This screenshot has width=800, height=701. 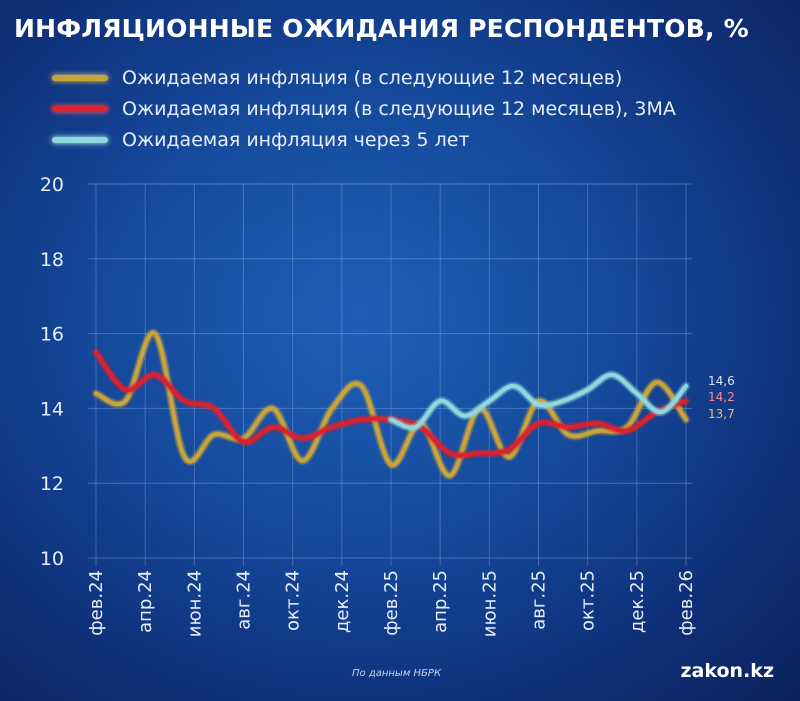 What do you see at coordinates (244, 600) in the screenshot?
I see `x-tick-авг.24: авг.24` at bounding box center [244, 600].